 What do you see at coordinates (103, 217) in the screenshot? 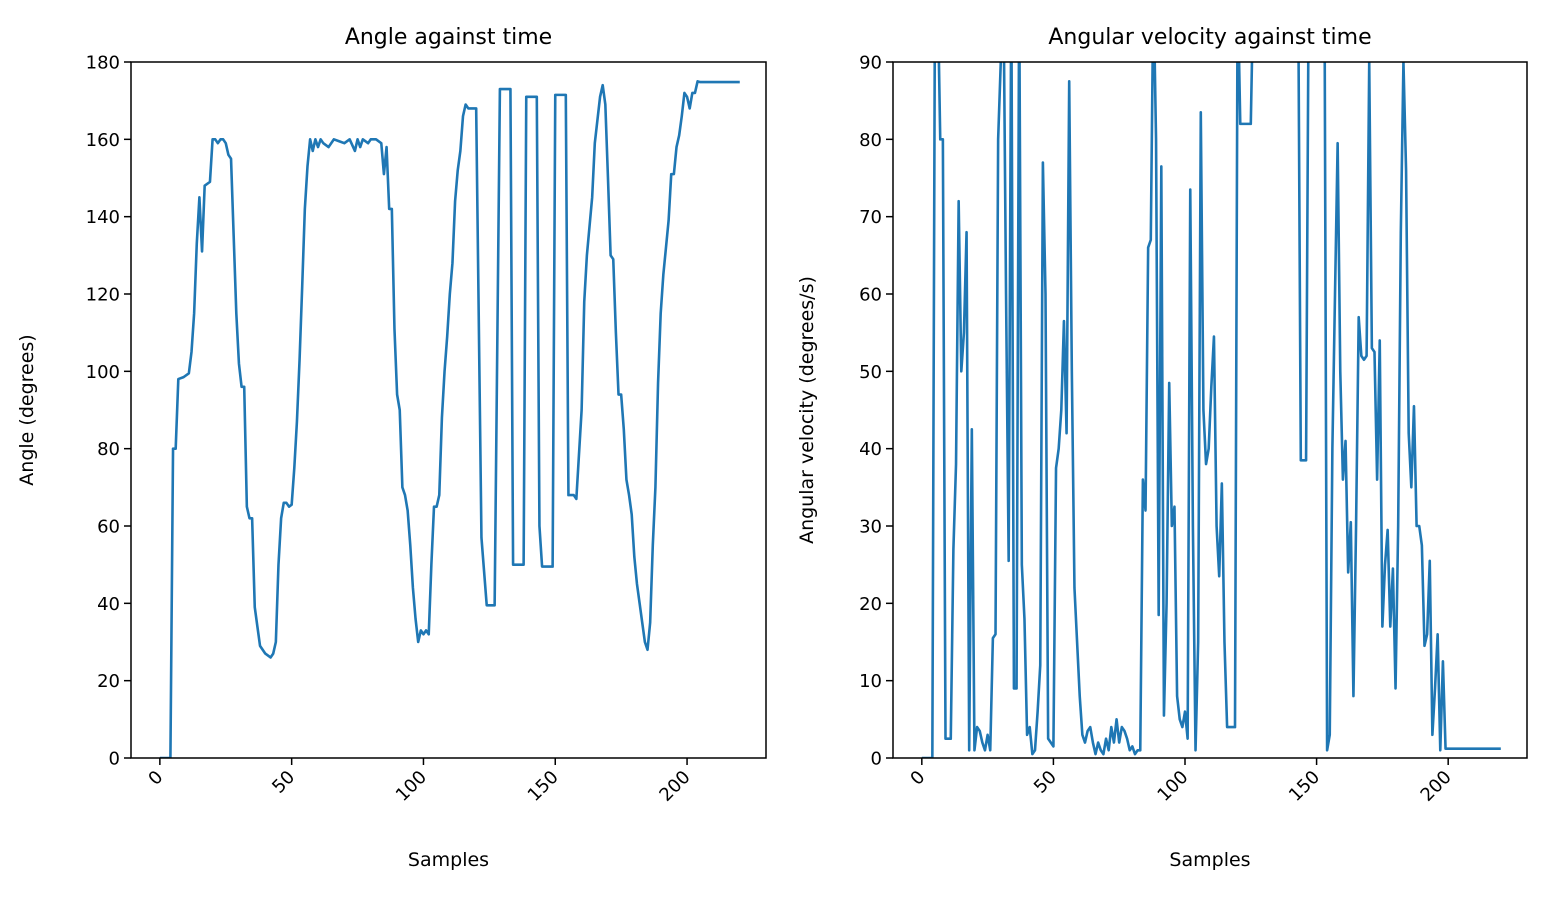
I see `y-tick-label: 140` at bounding box center [103, 217].